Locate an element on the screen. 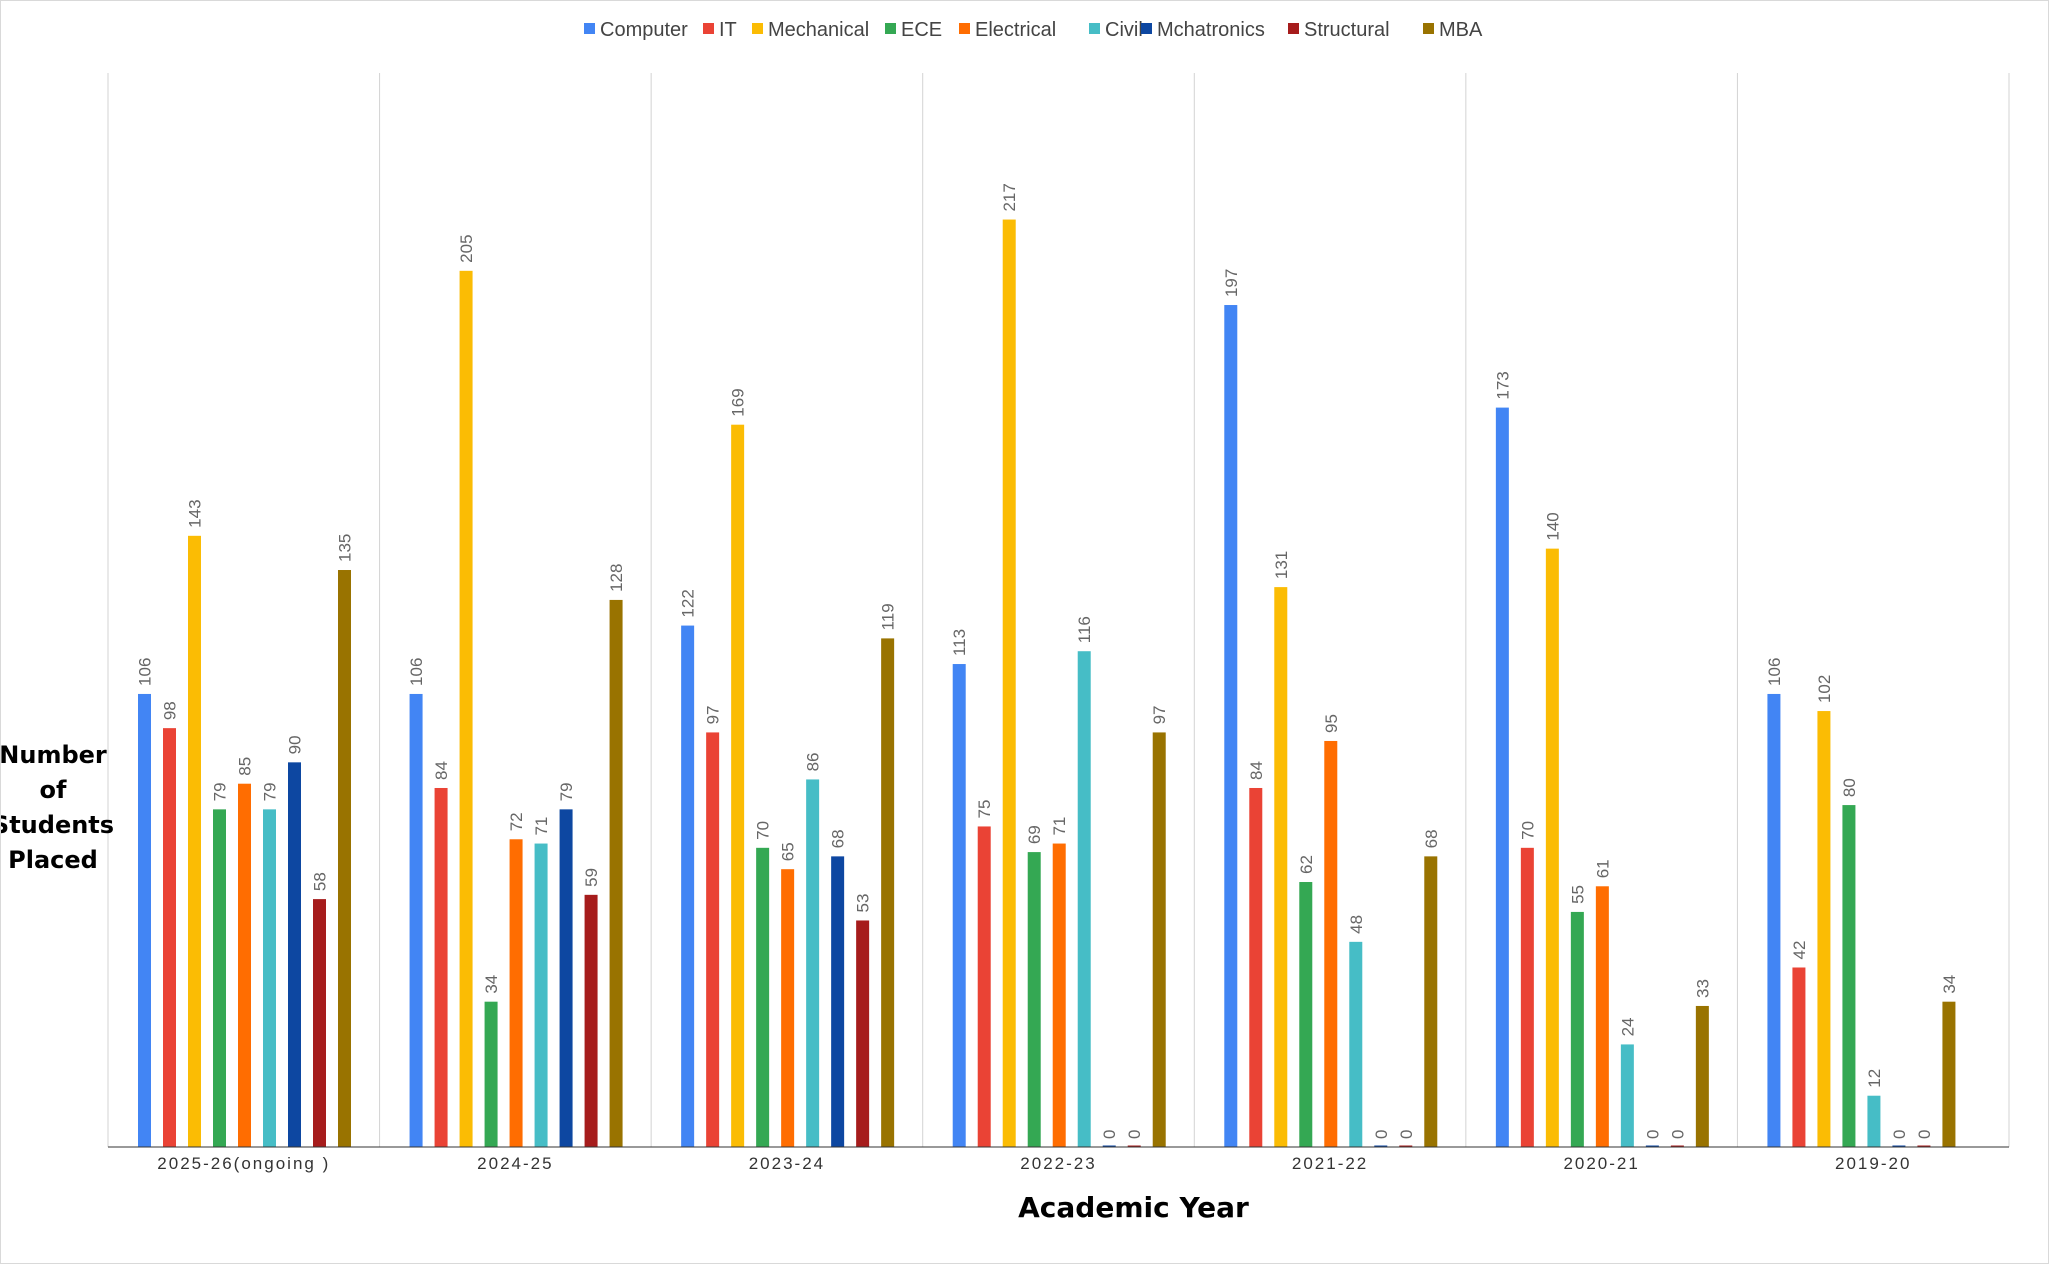  y-axis-title-line: Number is located at coordinates (54, 755).